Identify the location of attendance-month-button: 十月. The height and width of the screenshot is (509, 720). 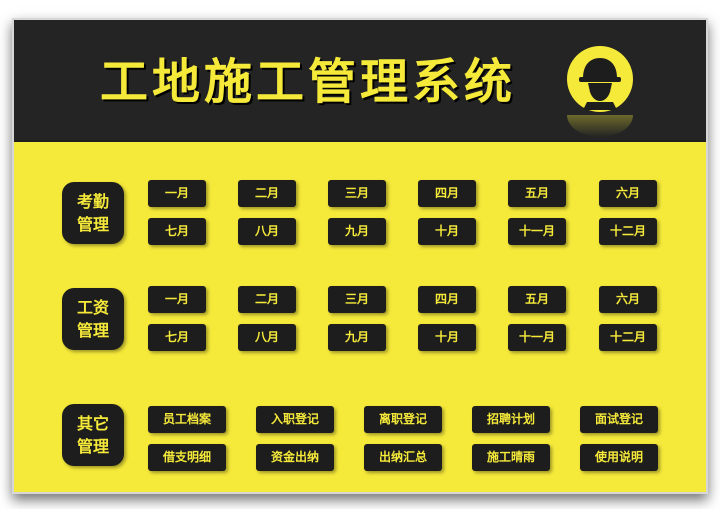
(447, 231).